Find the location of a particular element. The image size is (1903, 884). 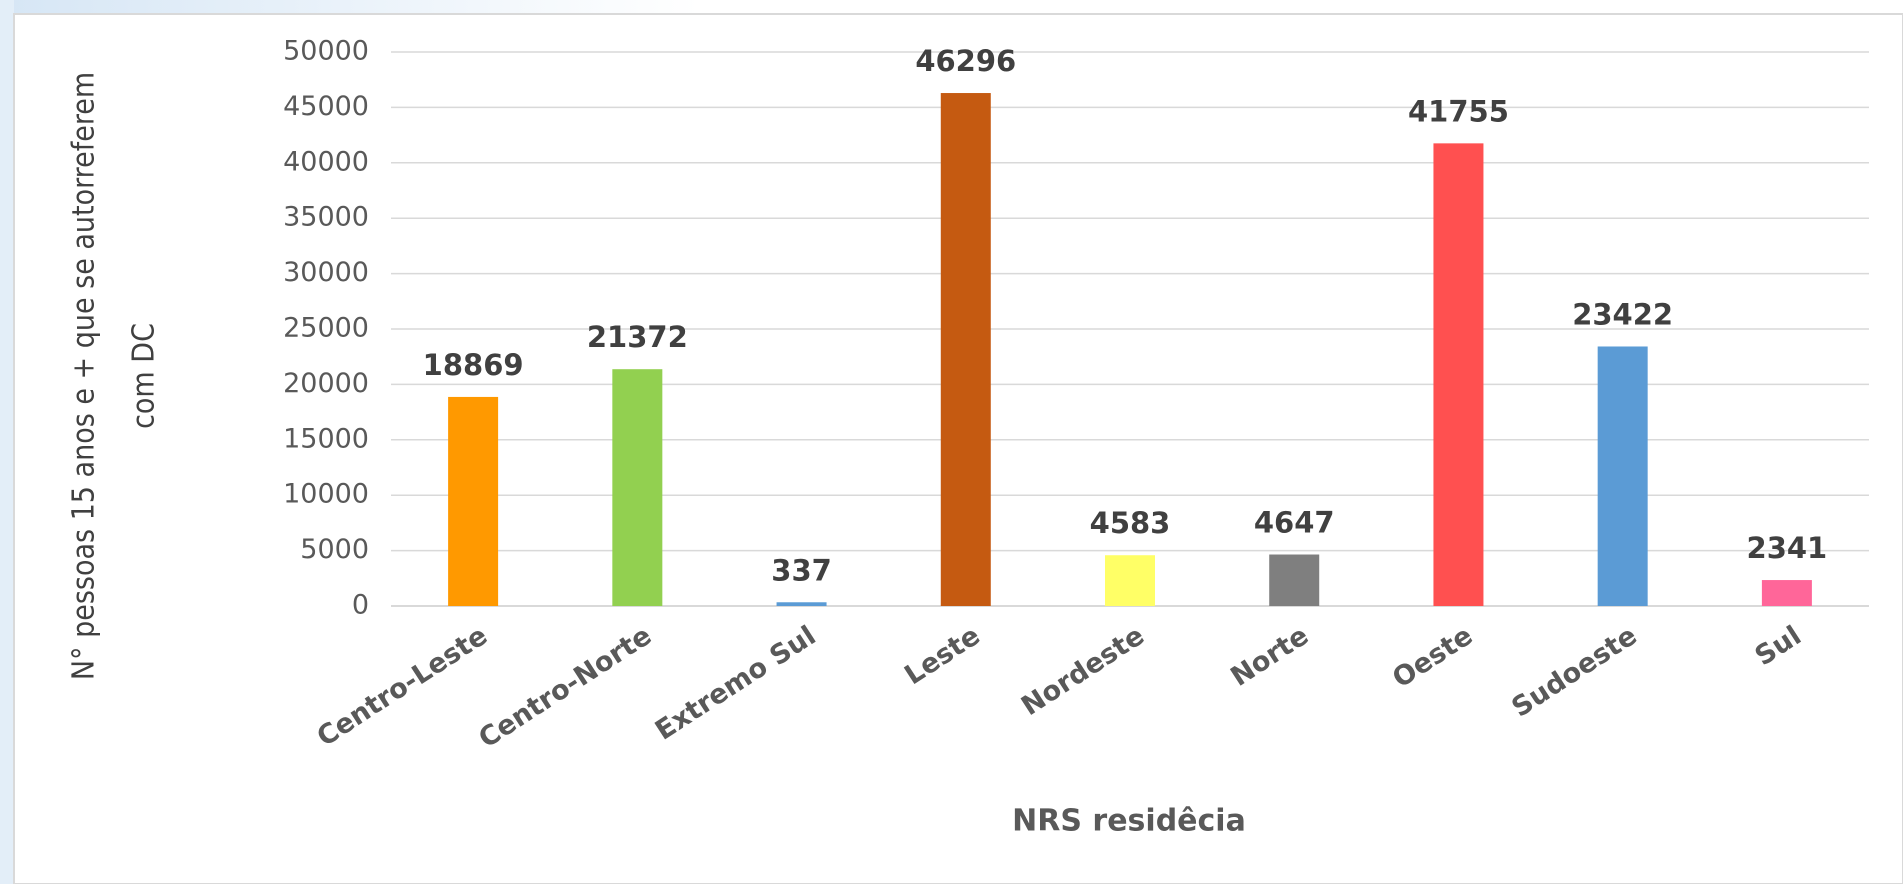

y-tick-label: 0 is located at coordinates (360, 605).